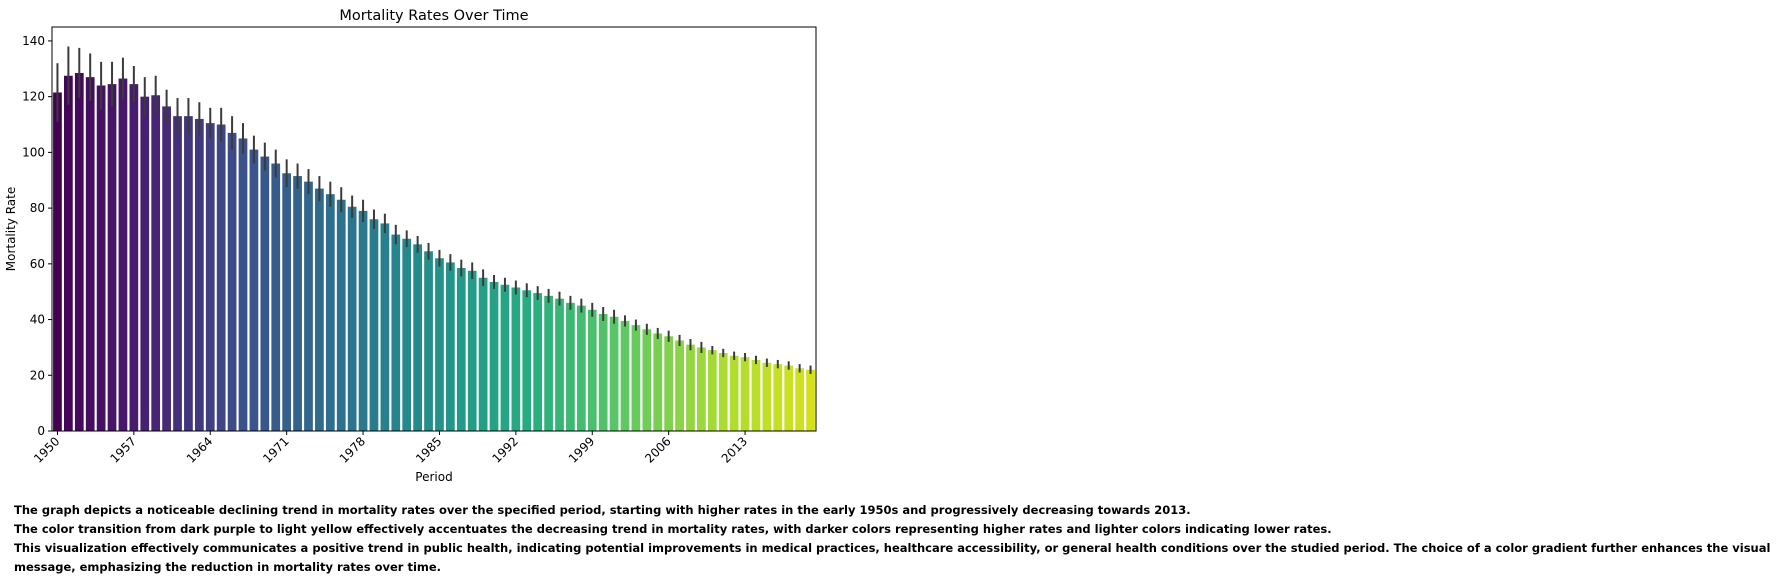  What do you see at coordinates (122, 449) in the screenshot?
I see `x-tick-label: 1957` at bounding box center [122, 449].